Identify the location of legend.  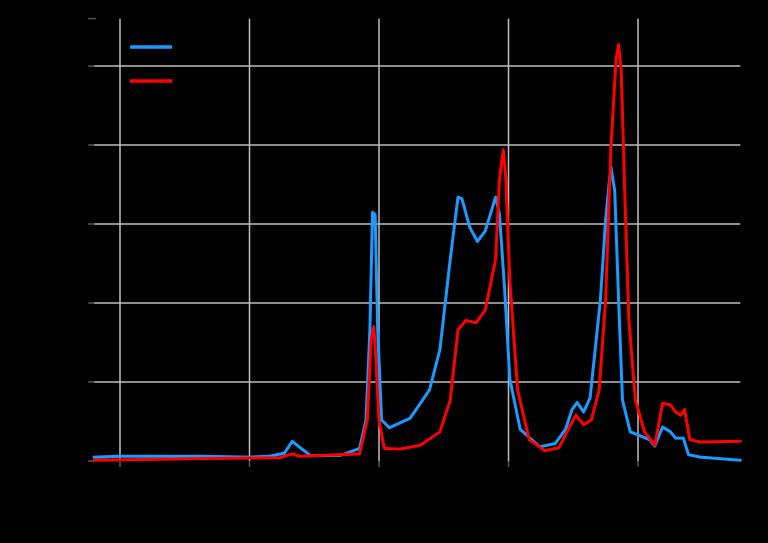
(151, 64).